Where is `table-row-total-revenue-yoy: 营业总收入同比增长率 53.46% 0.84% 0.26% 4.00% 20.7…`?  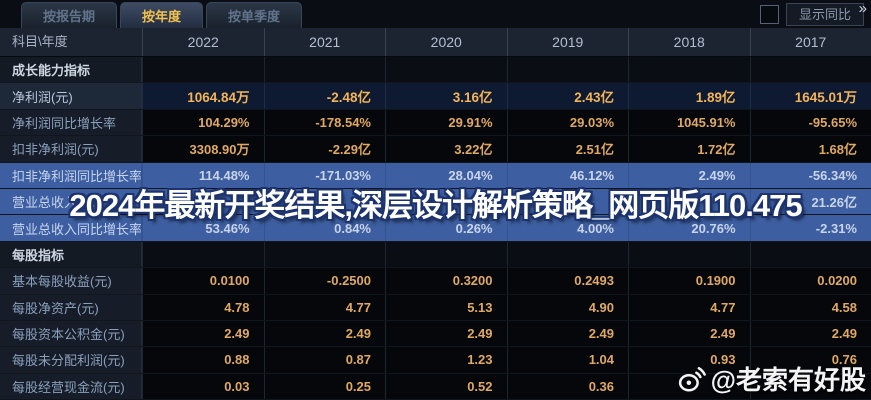
table-row-total-revenue-yoy: 营业总收入同比增长率 53.46% 0.84% 0.26% 4.00% 20.7… is located at coordinates (435, 228).